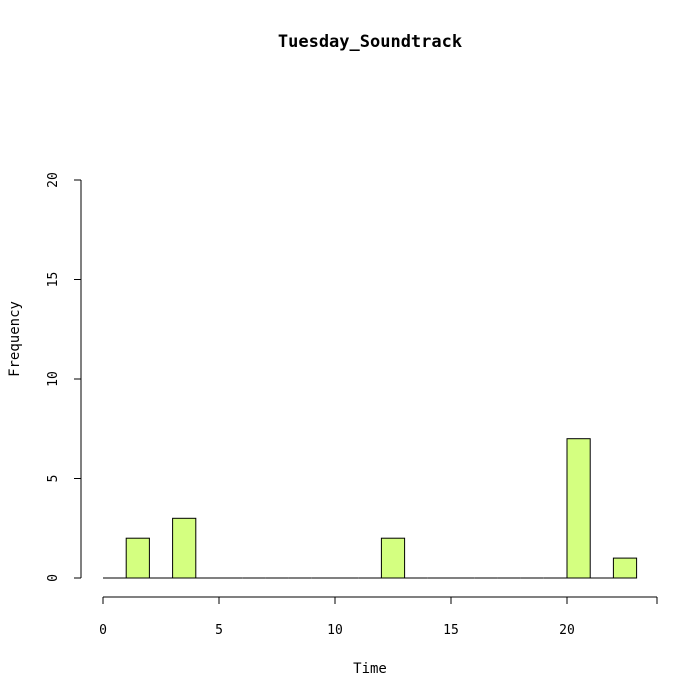 This screenshot has width=699, height=699. I want to click on y-tick-label: 0, so click(53, 578).